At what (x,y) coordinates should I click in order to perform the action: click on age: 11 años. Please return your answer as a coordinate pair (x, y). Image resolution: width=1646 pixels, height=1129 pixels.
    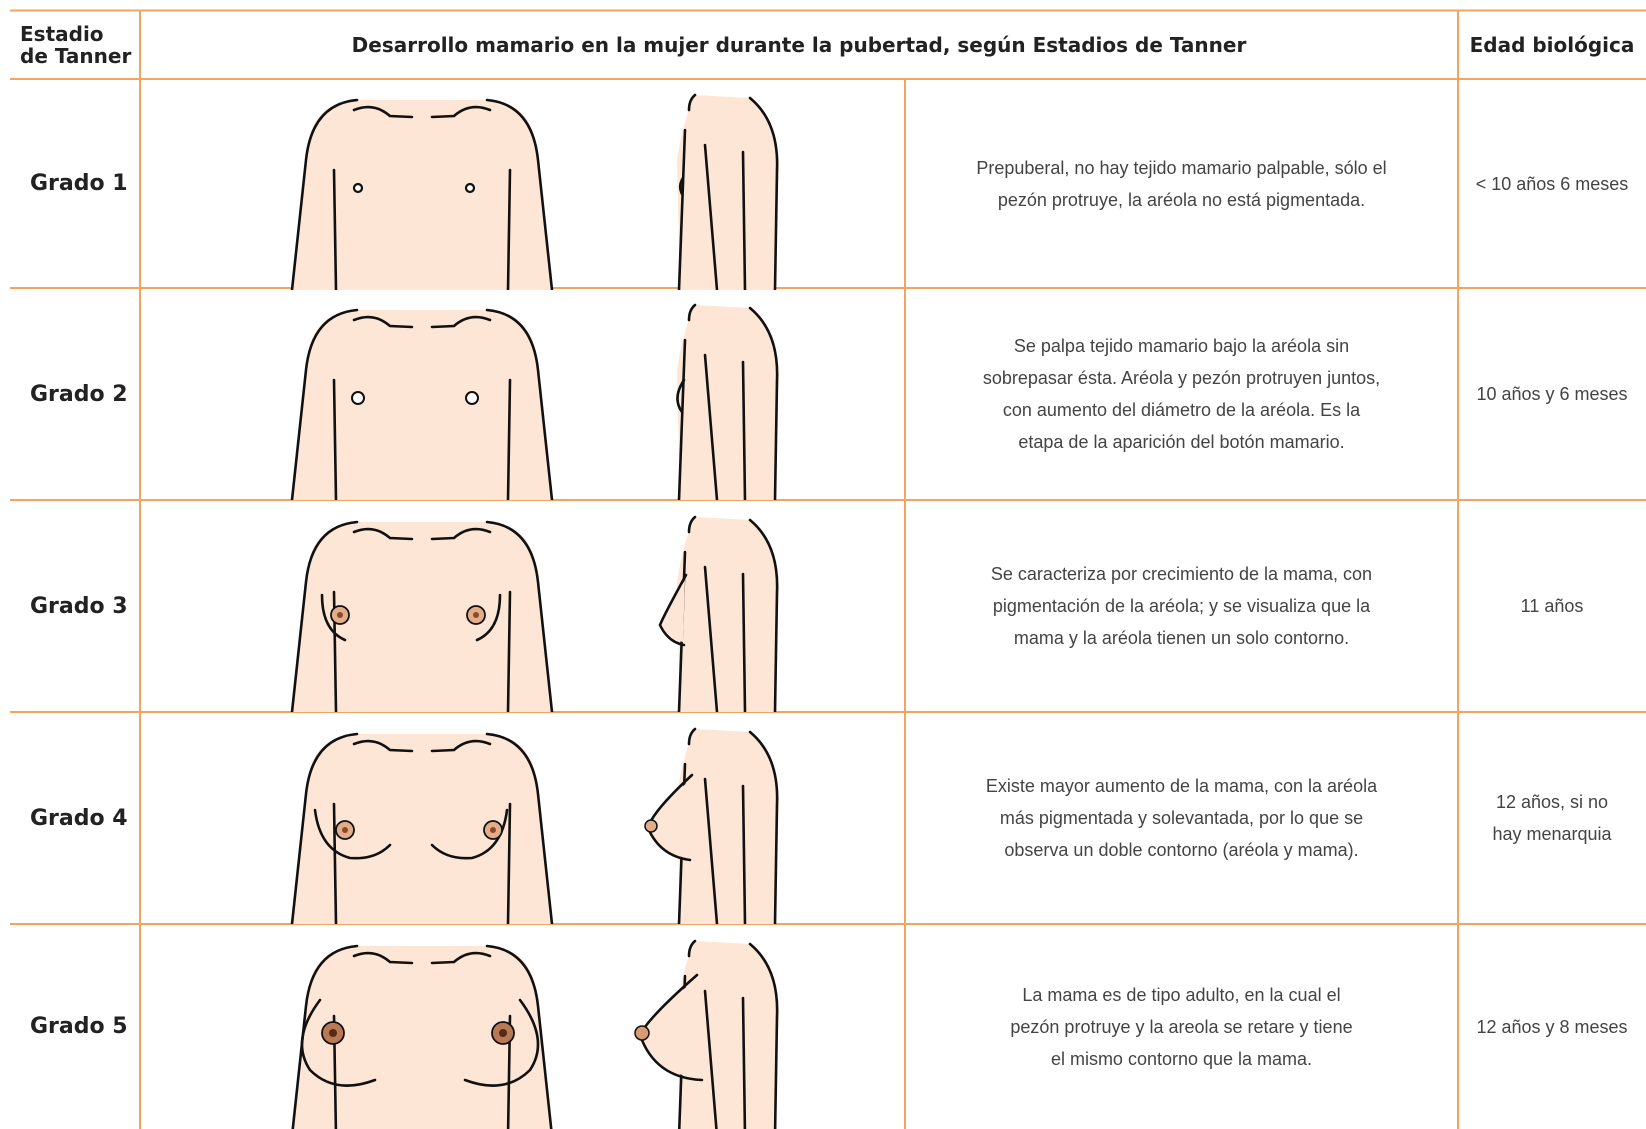
    Looking at the image, I should click on (1552, 606).